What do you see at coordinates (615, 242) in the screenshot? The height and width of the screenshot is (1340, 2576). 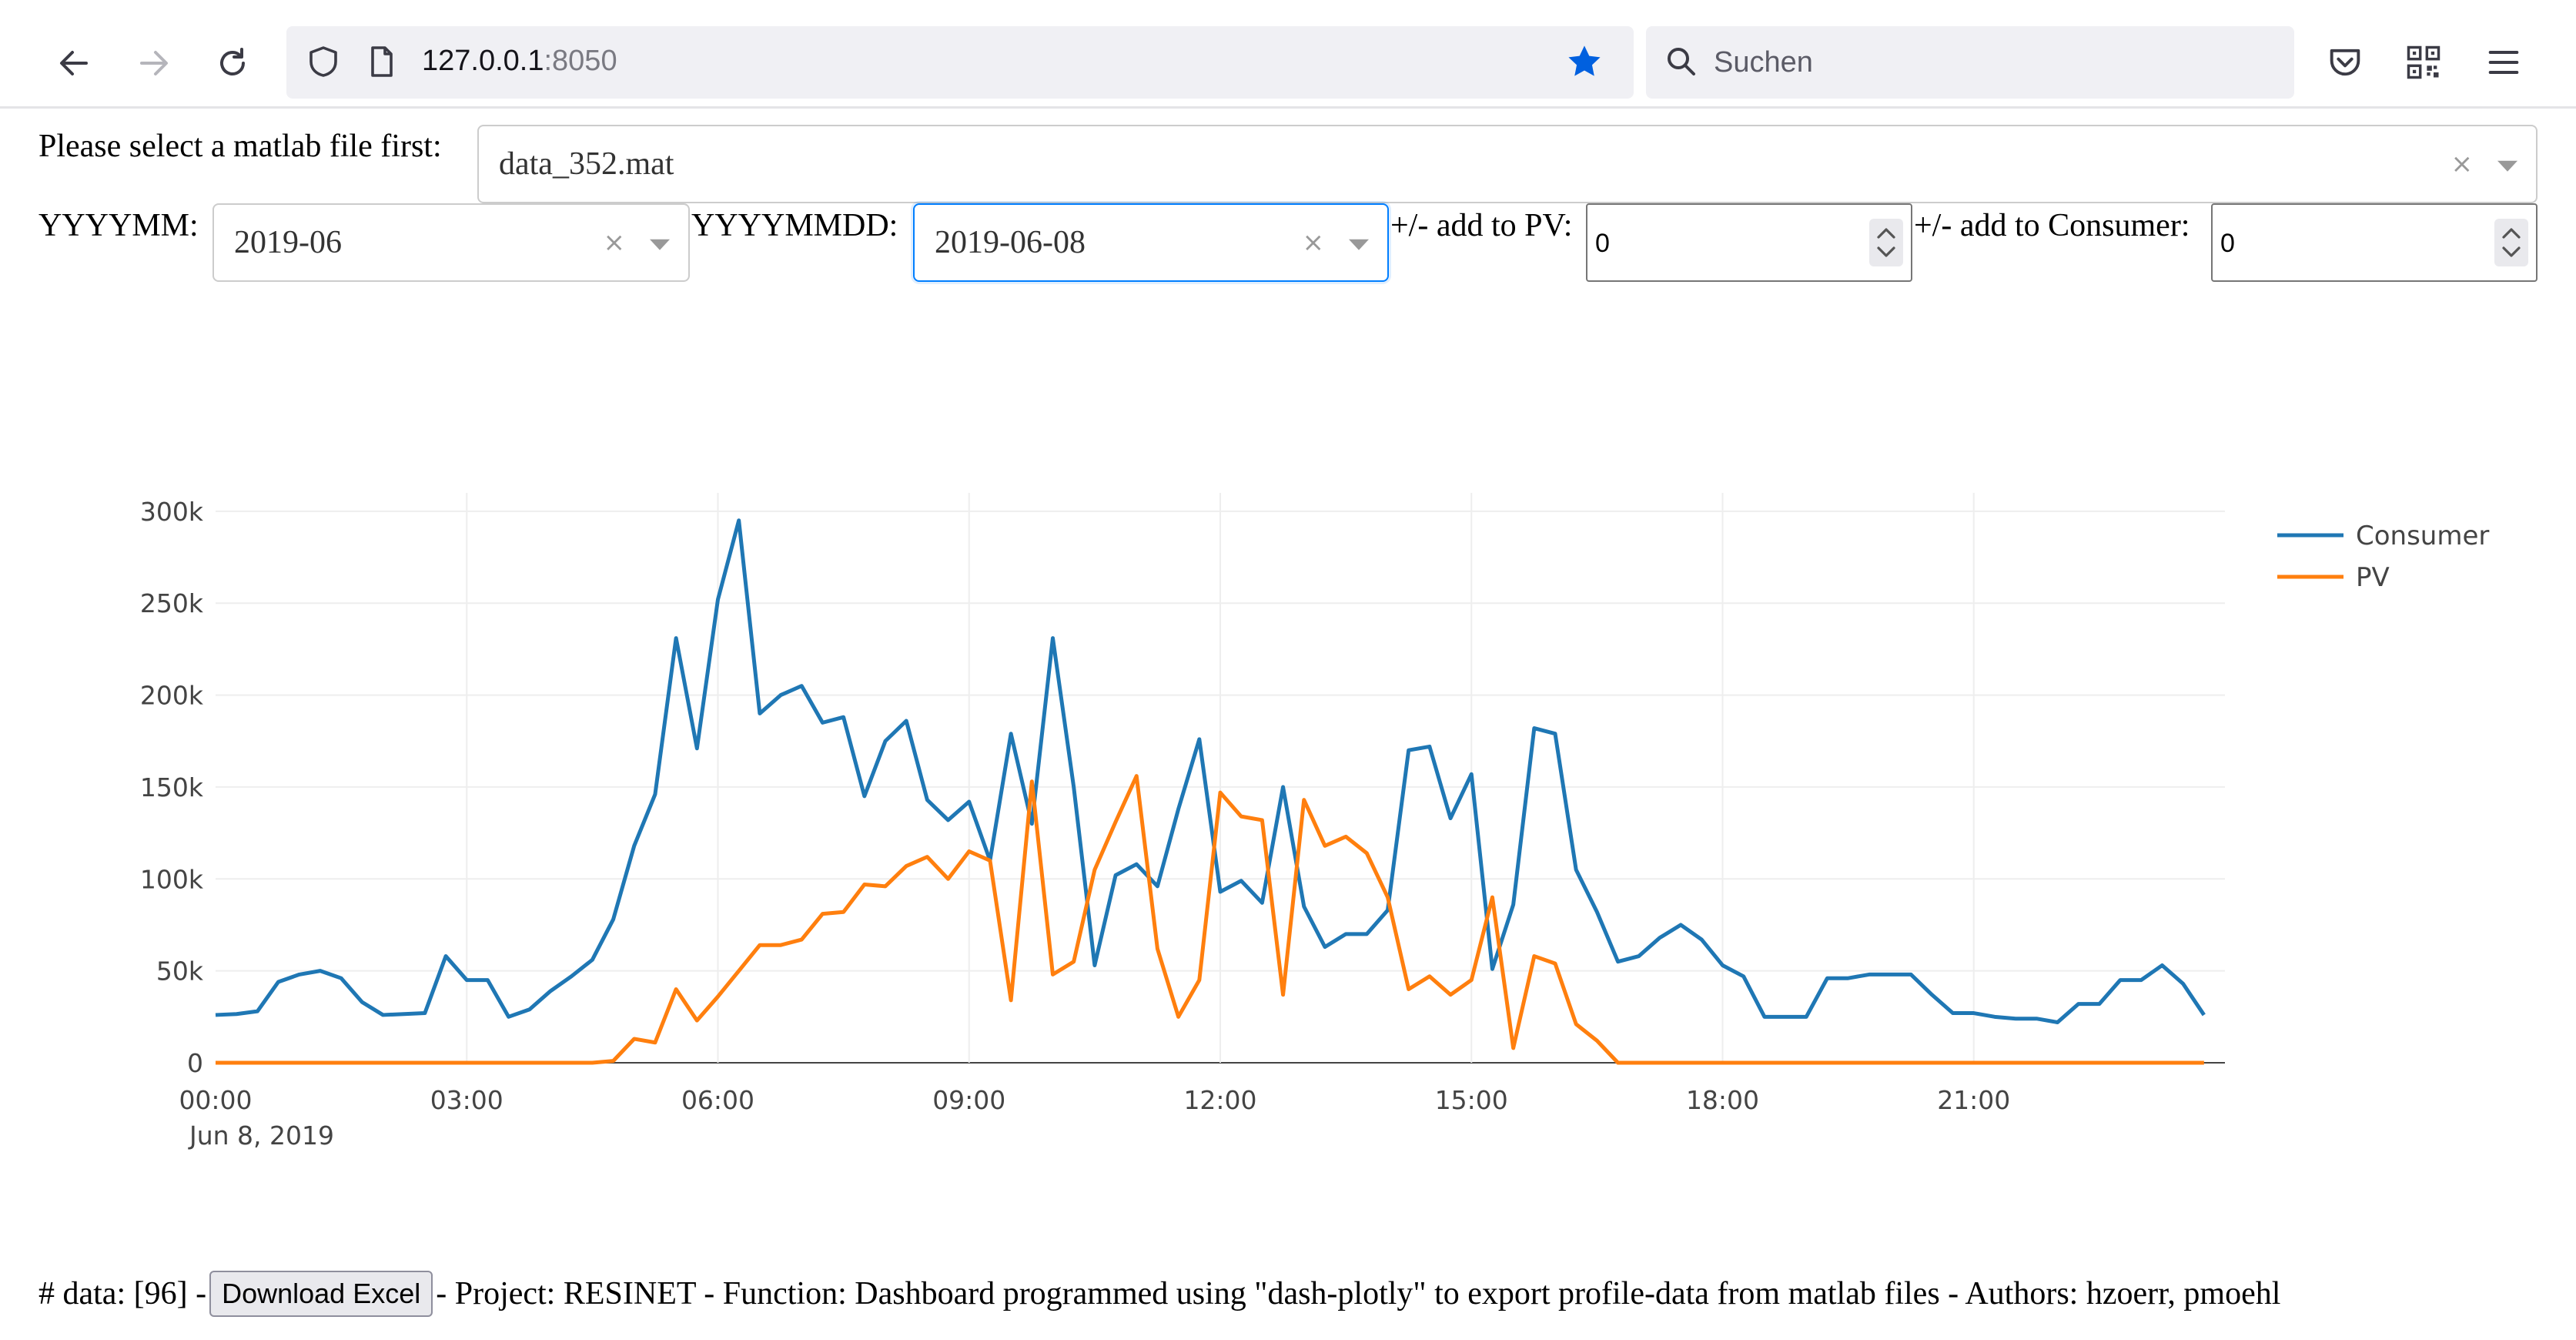 I see `month-clear-icon: ×` at bounding box center [615, 242].